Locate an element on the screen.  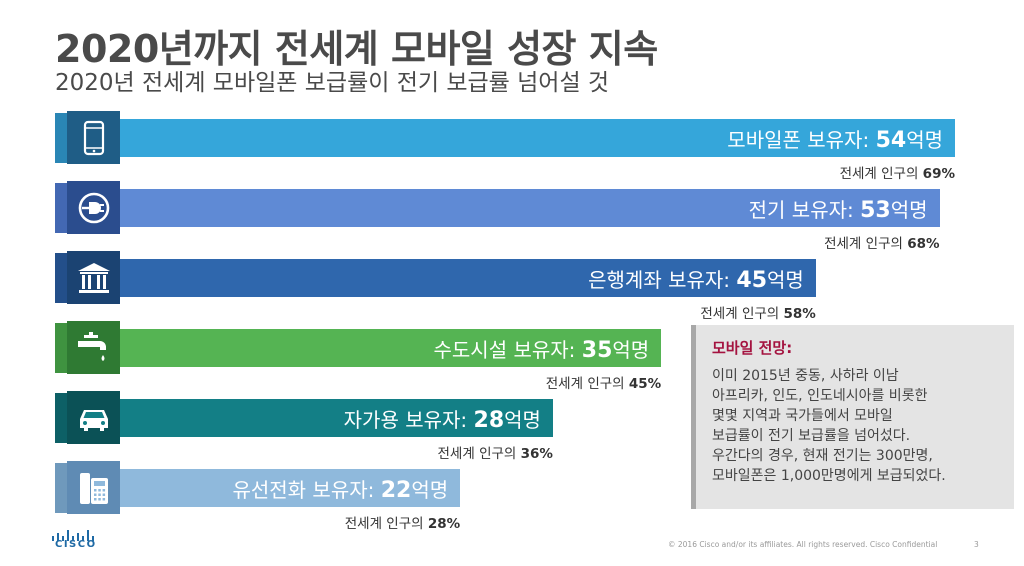
car-icon is located at coordinates (93, 420).